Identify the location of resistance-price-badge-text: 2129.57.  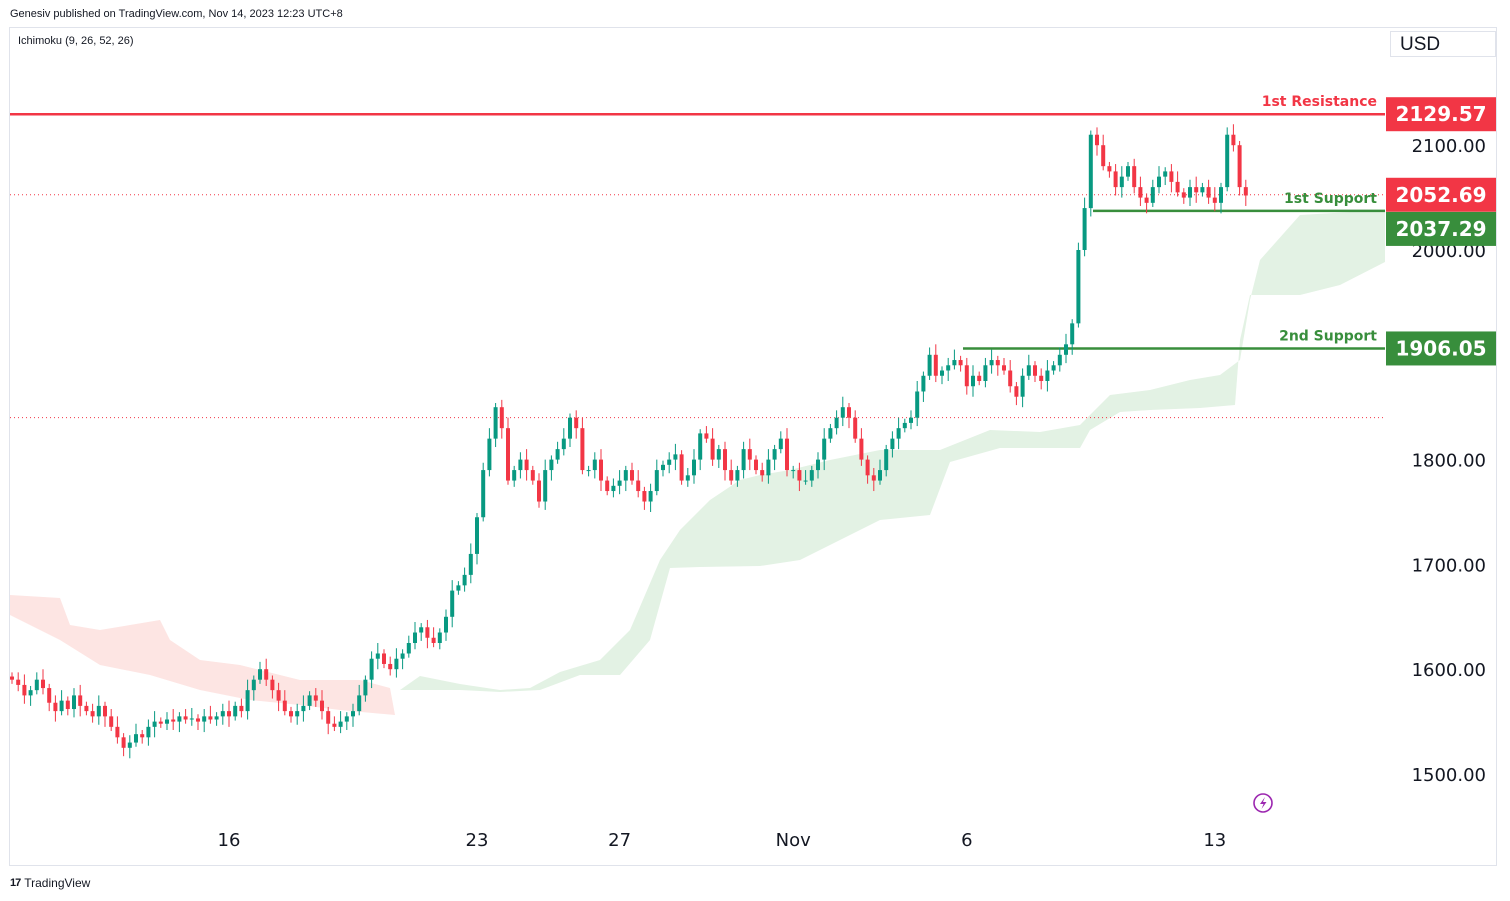
(1440, 114).